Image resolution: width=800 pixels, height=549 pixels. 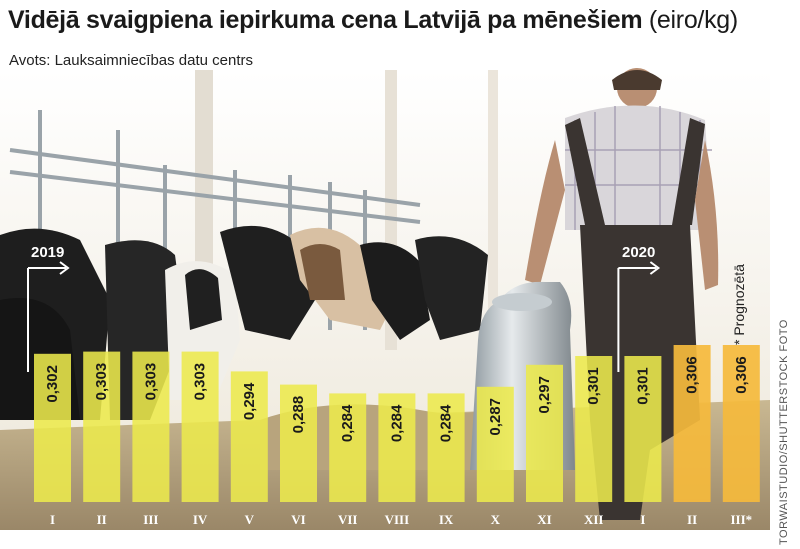 I want to click on month-tick-label: III, so click(x=150, y=519).